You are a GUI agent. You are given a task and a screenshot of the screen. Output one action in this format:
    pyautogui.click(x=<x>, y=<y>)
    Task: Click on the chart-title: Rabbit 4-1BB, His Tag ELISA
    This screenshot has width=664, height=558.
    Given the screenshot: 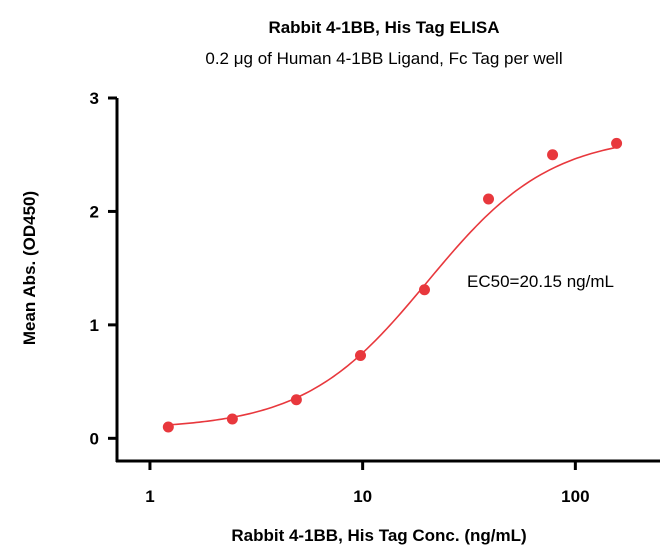 What is the action you would take?
    pyautogui.click(x=383, y=27)
    